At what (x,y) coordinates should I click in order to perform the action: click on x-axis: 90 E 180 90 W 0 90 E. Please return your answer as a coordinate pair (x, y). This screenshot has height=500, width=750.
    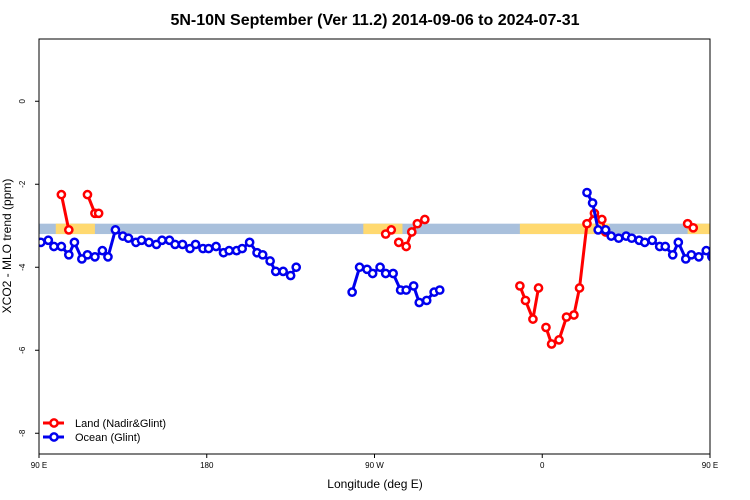
    Looking at the image, I should click on (374, 462).